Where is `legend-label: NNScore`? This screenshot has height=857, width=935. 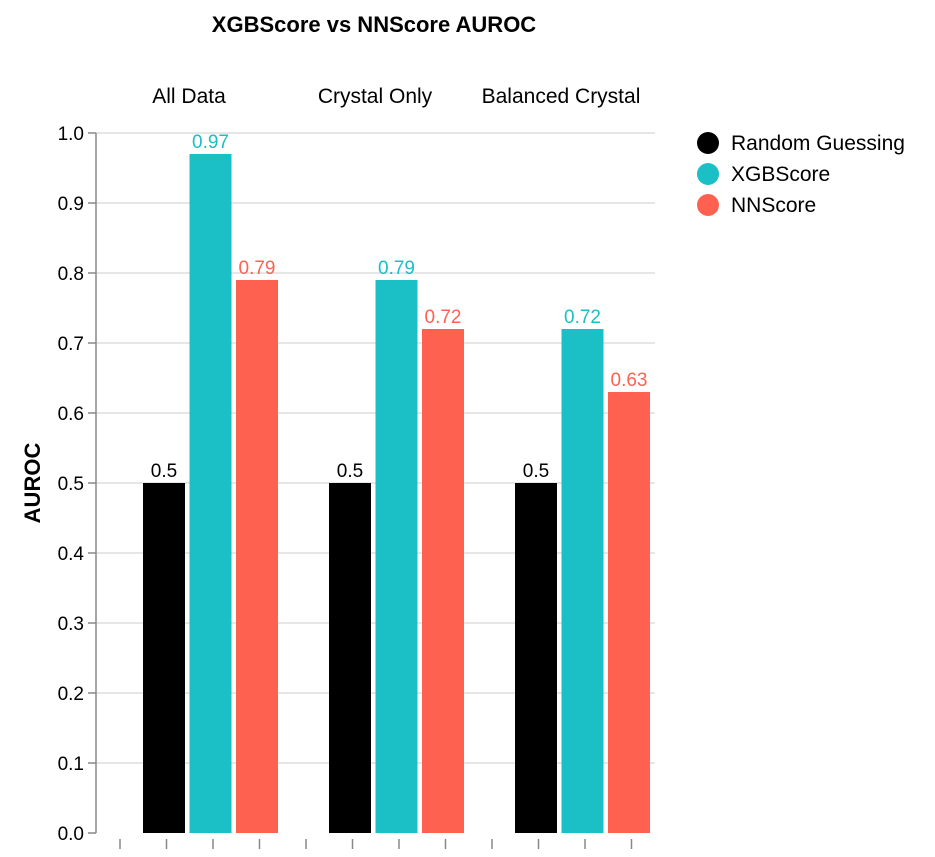
legend-label: NNScore is located at coordinates (773, 205).